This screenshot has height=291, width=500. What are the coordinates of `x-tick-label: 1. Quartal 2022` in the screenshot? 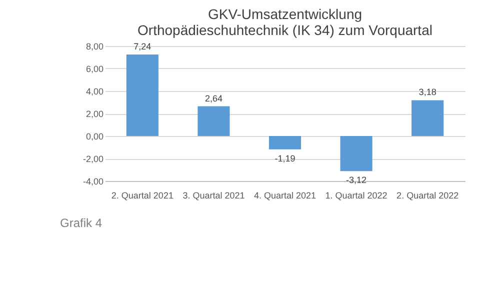 It's located at (356, 195).